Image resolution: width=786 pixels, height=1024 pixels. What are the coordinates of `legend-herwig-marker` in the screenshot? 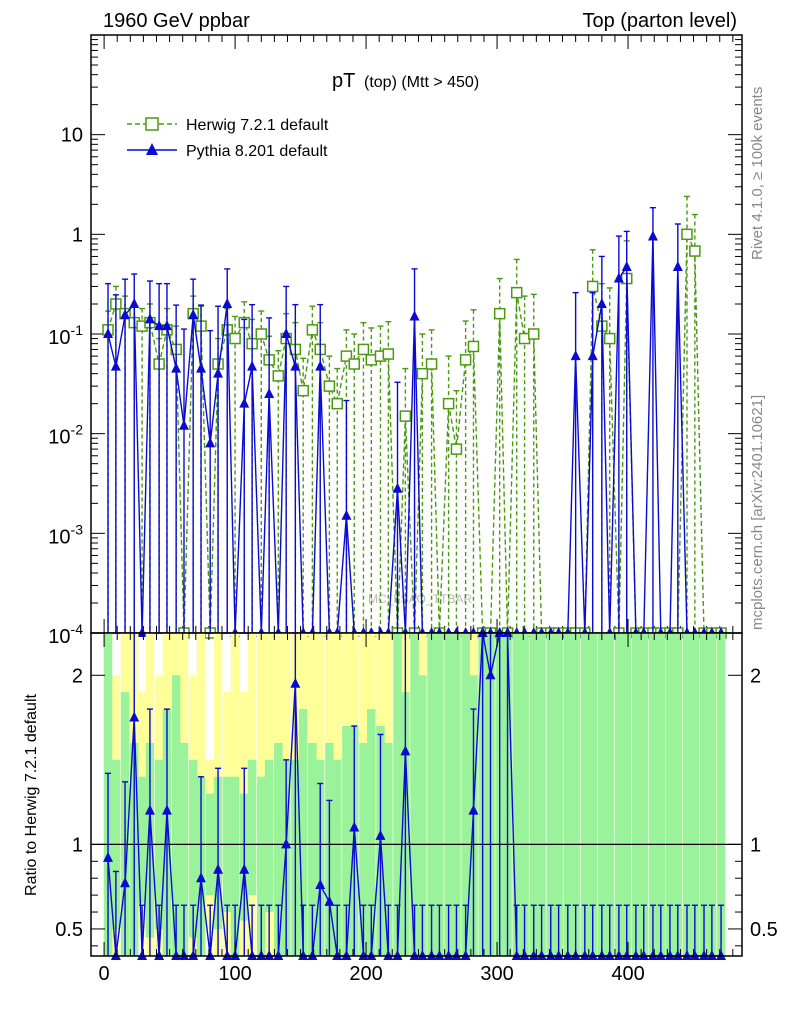 It's located at (152, 124).